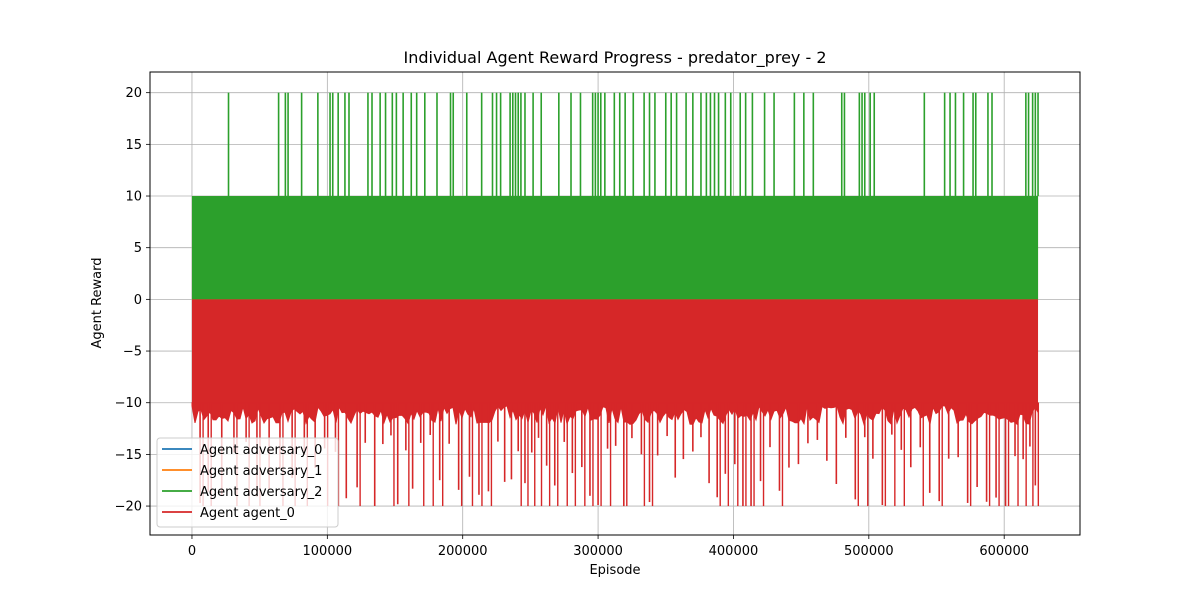  I want to click on y-tick-label: 15, so click(133, 145).